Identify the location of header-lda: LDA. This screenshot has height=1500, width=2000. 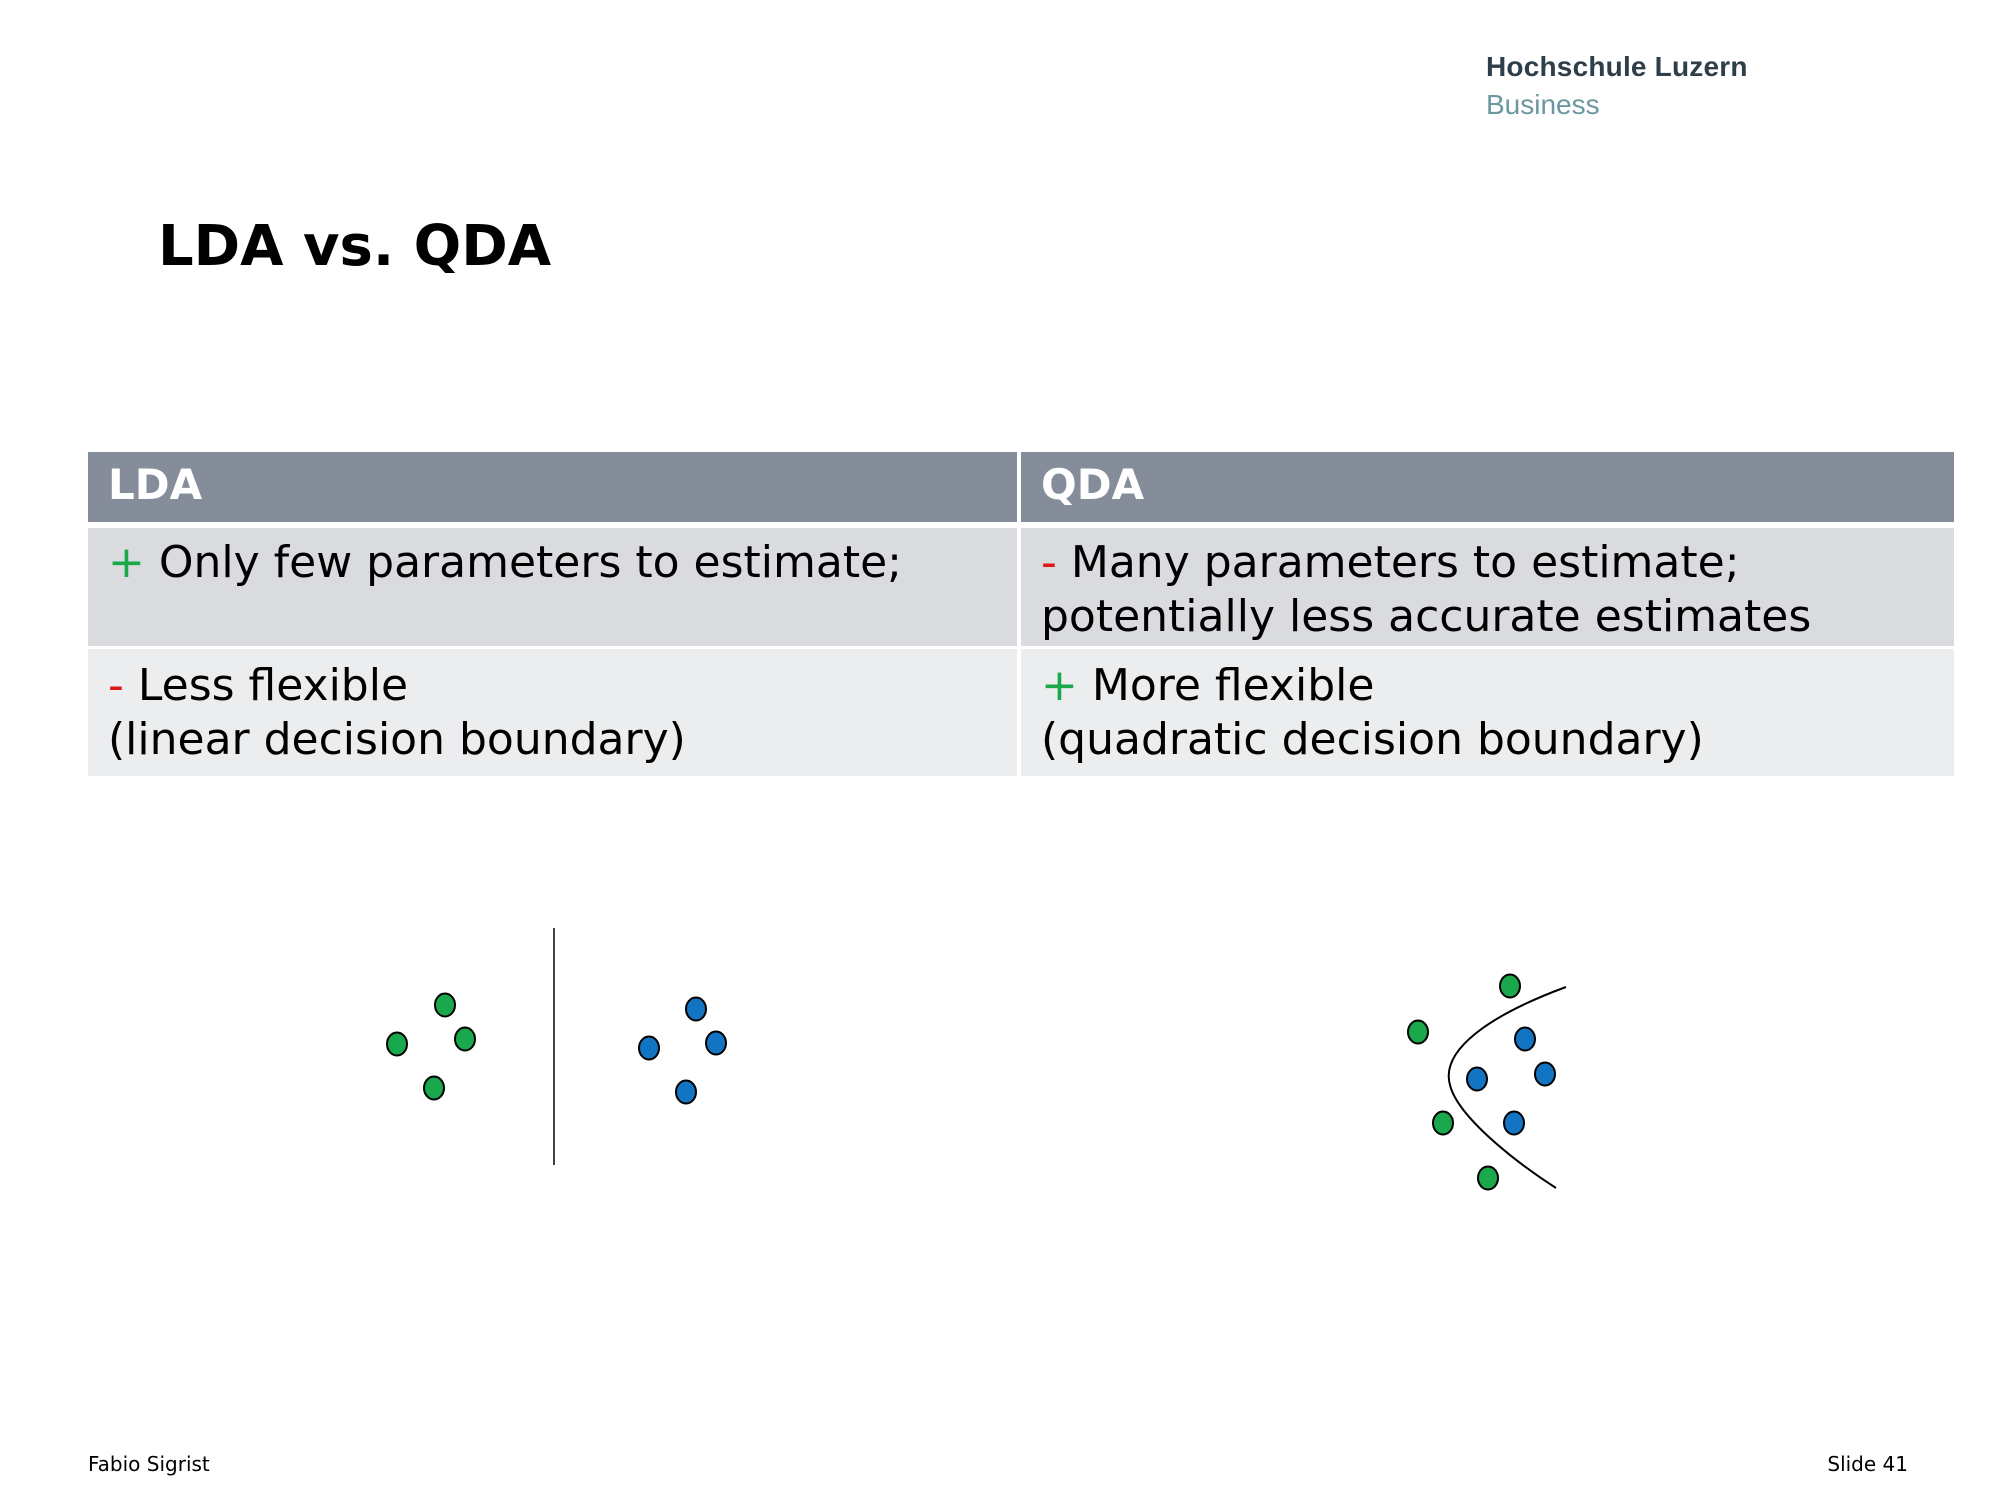
(554, 487).